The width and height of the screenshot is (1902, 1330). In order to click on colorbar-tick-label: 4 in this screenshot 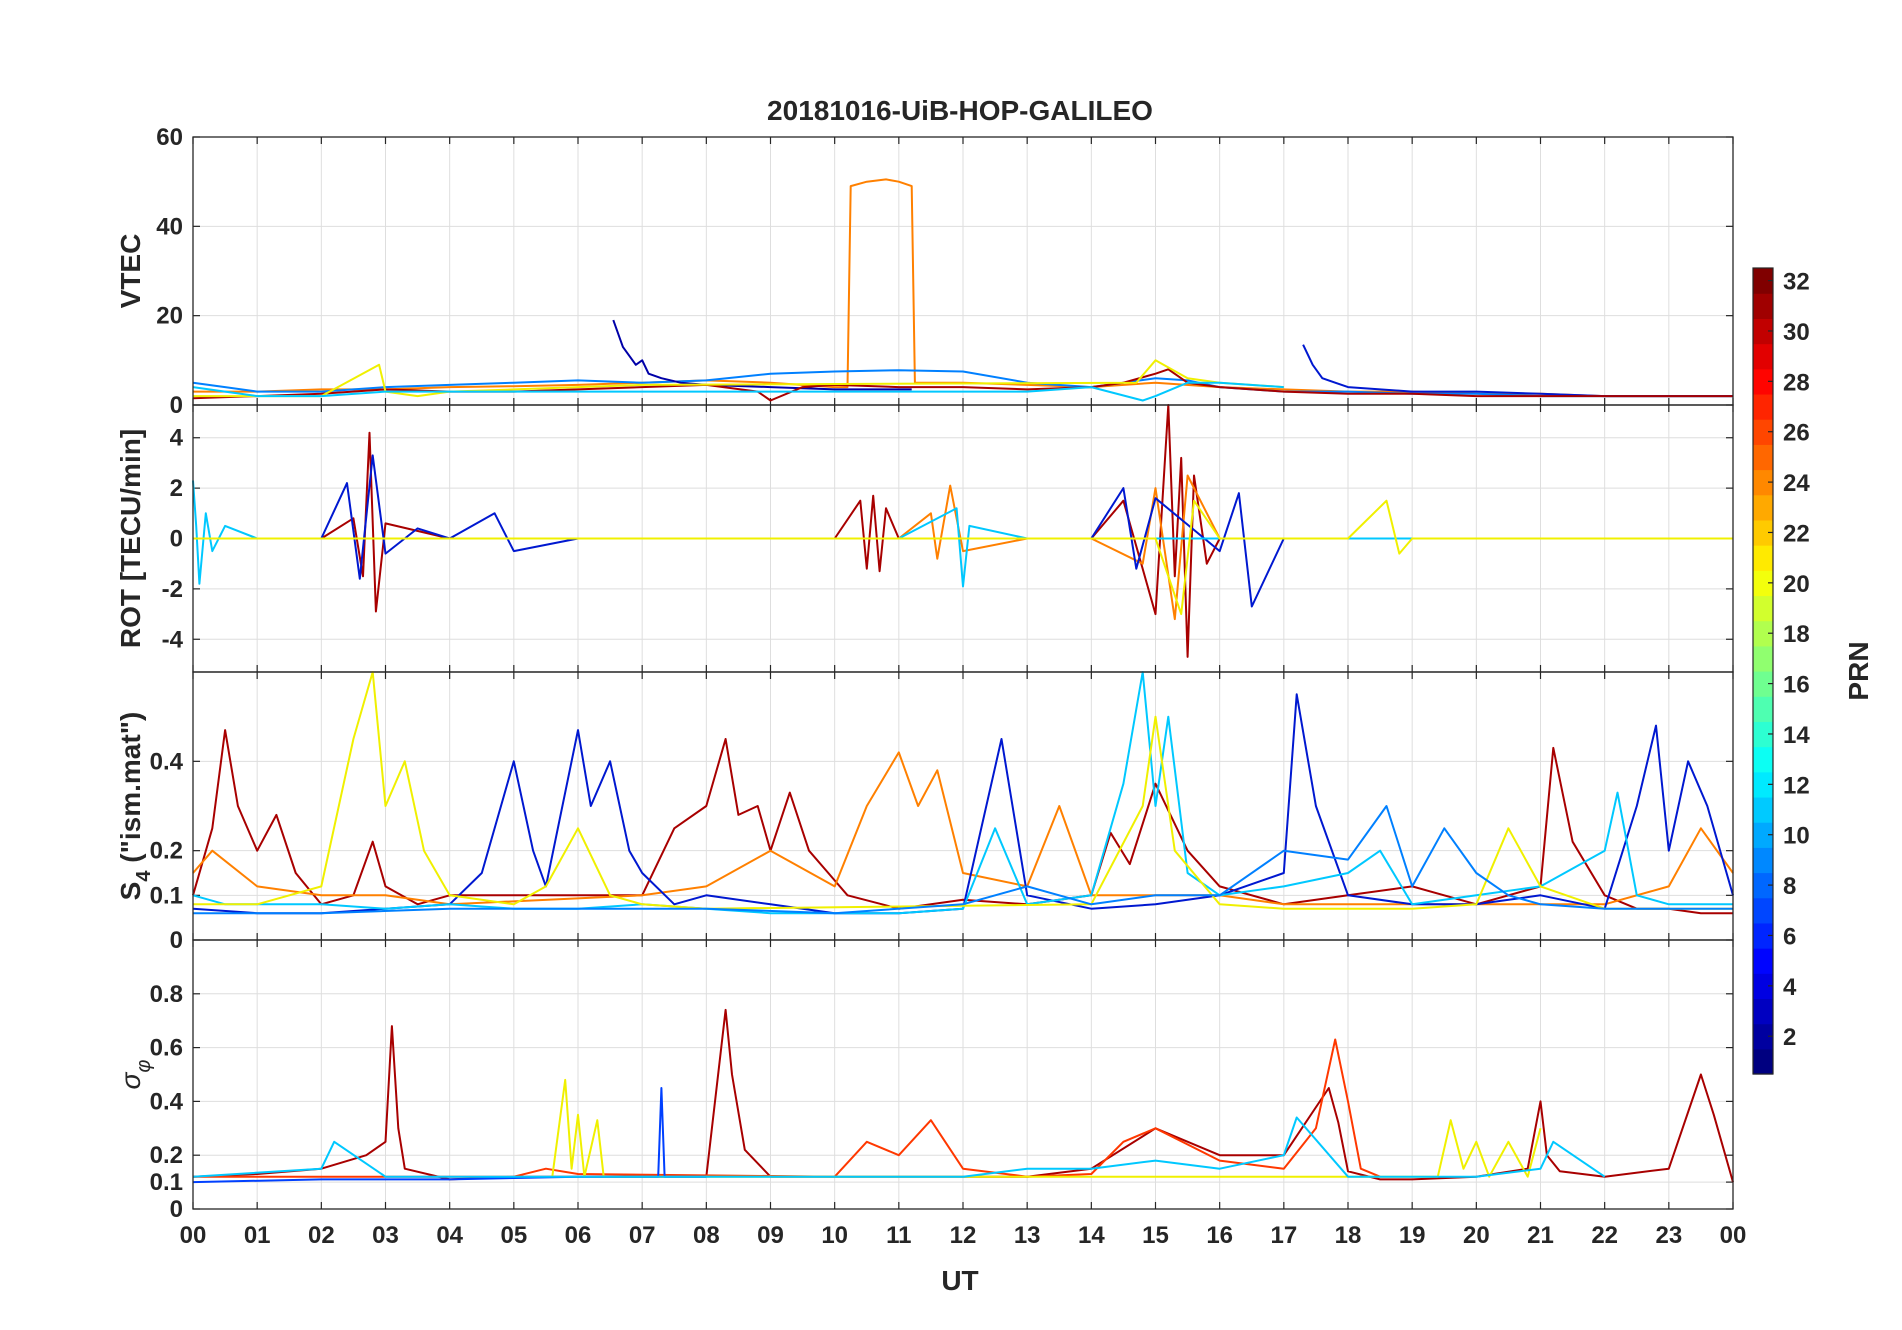, I will do `click(1790, 987)`.